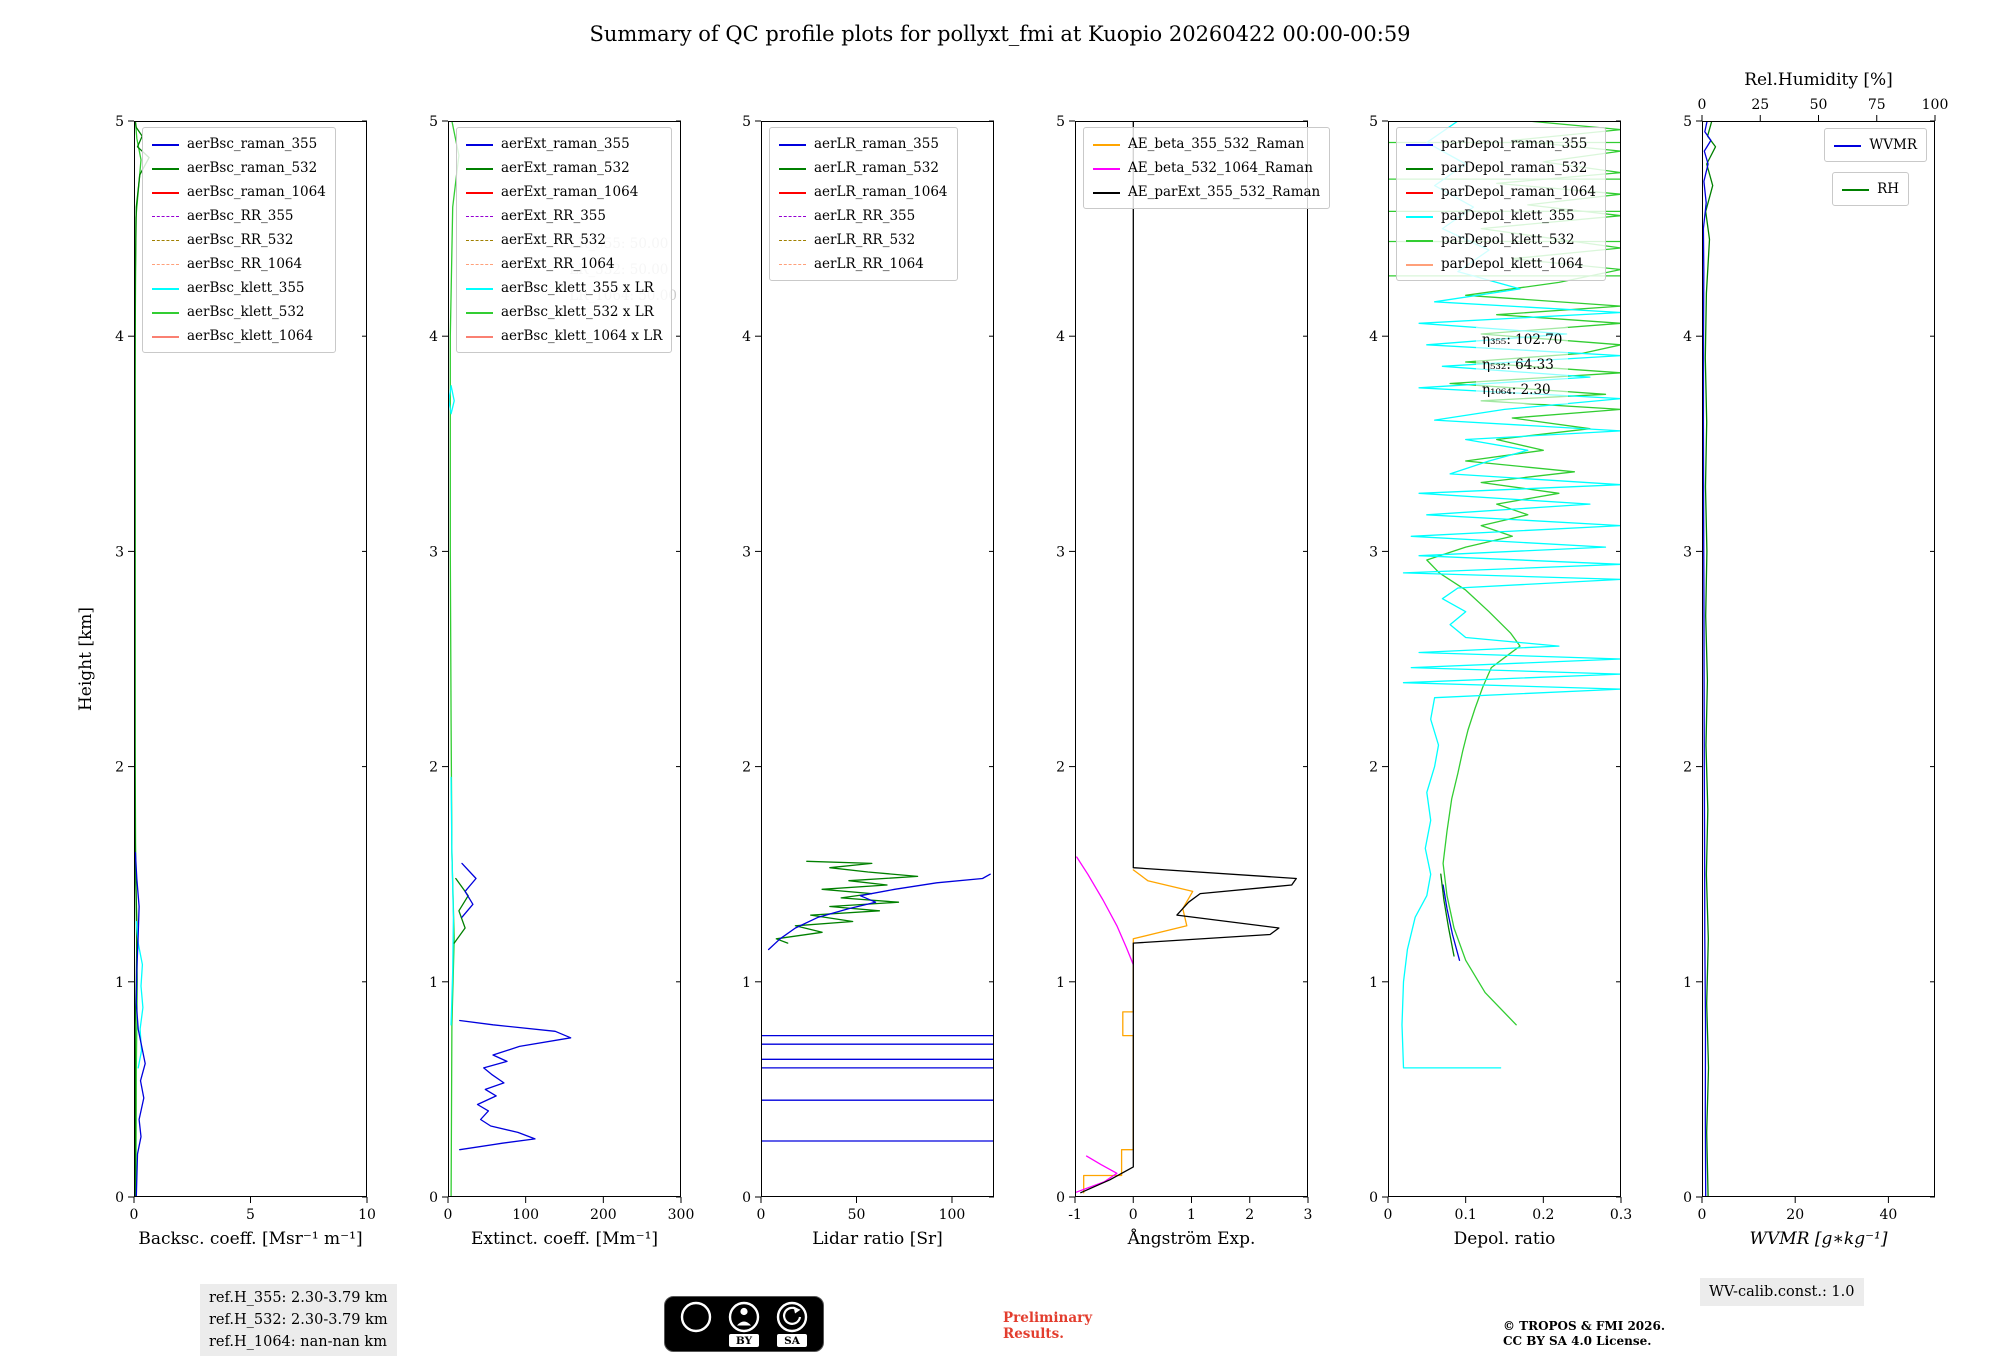  I want to click on legend-row: aerBsc_raman_1064, so click(239, 192).